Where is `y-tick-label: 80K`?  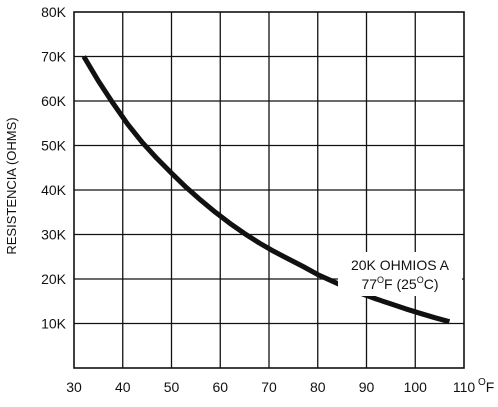 y-tick-label: 80K is located at coordinates (54, 12).